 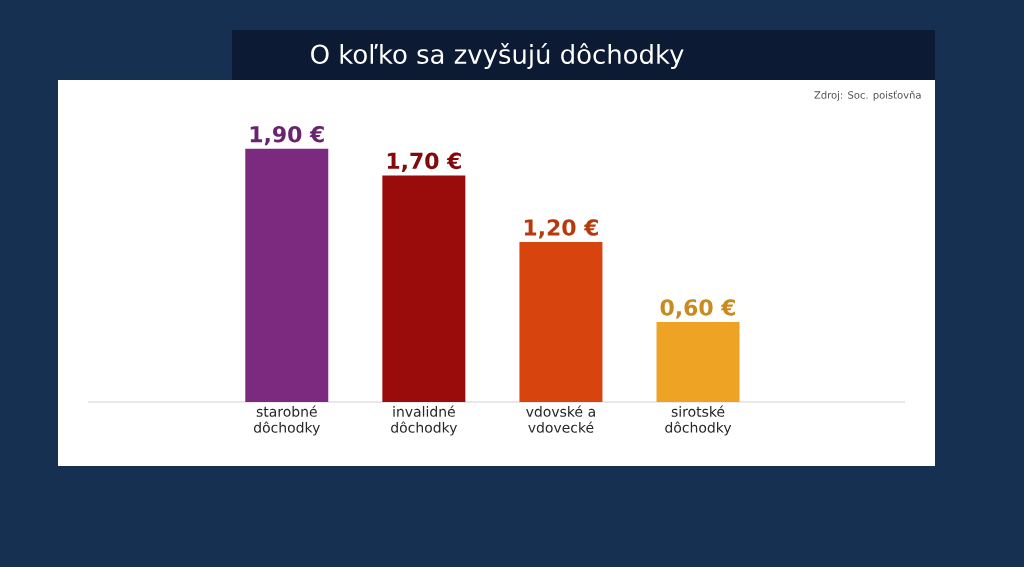 I want to click on data-label: 1,70 €, so click(x=424, y=162).